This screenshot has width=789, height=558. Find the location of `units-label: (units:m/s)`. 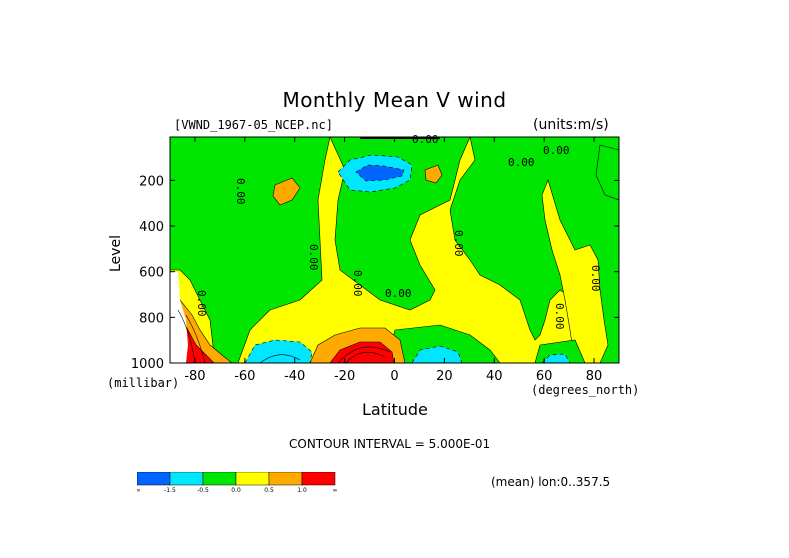

units-label: (units:m/s) is located at coordinates (571, 125).